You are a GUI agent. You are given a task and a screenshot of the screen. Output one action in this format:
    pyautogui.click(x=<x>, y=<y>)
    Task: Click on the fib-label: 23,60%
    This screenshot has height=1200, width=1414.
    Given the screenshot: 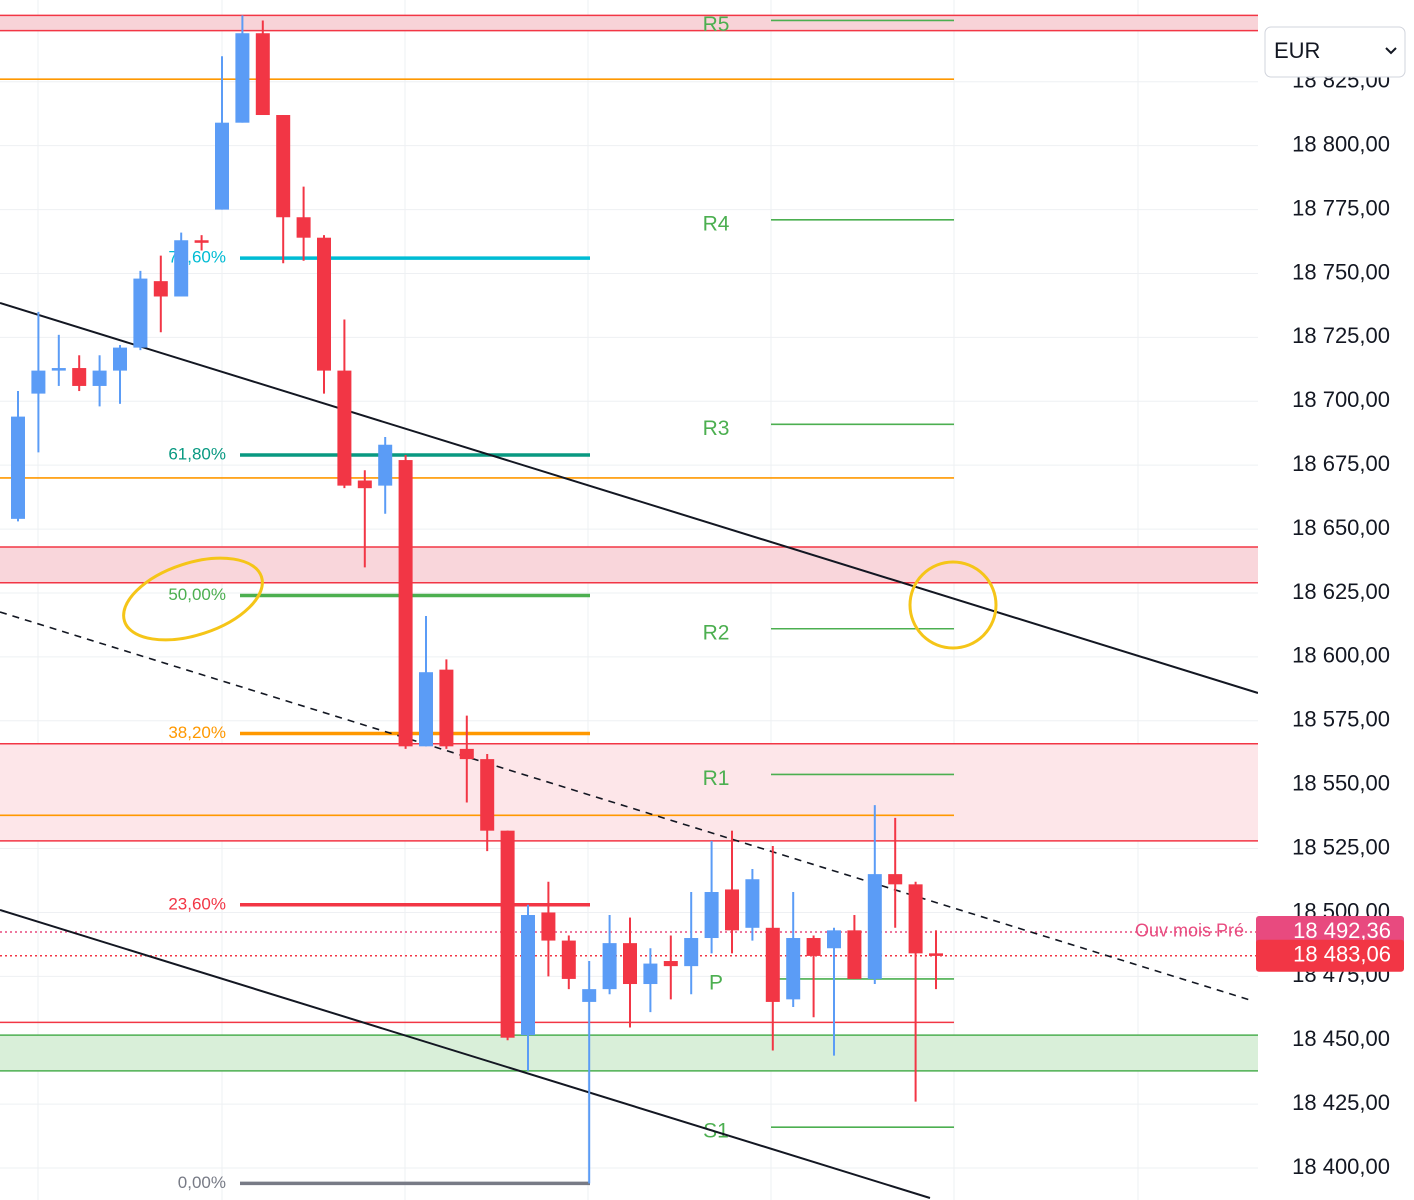 What is the action you would take?
    pyautogui.click(x=197, y=903)
    